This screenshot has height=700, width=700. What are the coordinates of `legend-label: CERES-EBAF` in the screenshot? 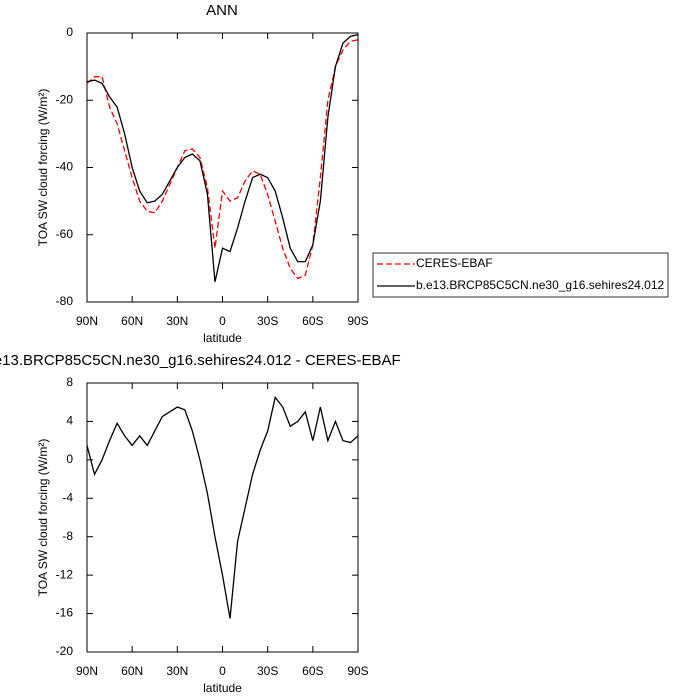 It's located at (454, 263).